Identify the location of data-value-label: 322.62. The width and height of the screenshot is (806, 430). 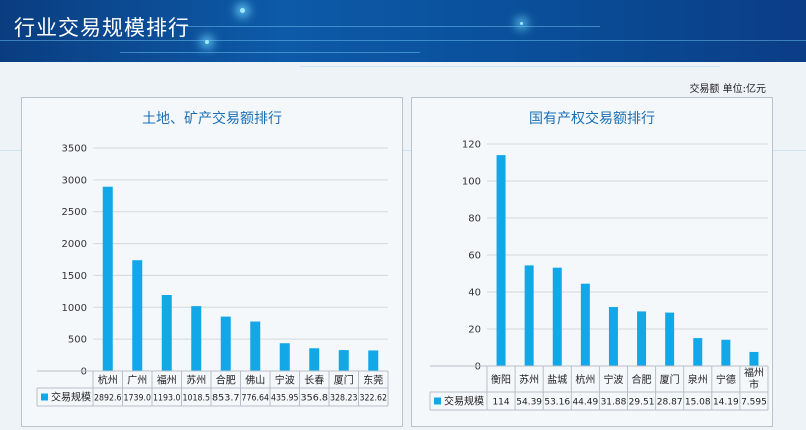
(374, 399).